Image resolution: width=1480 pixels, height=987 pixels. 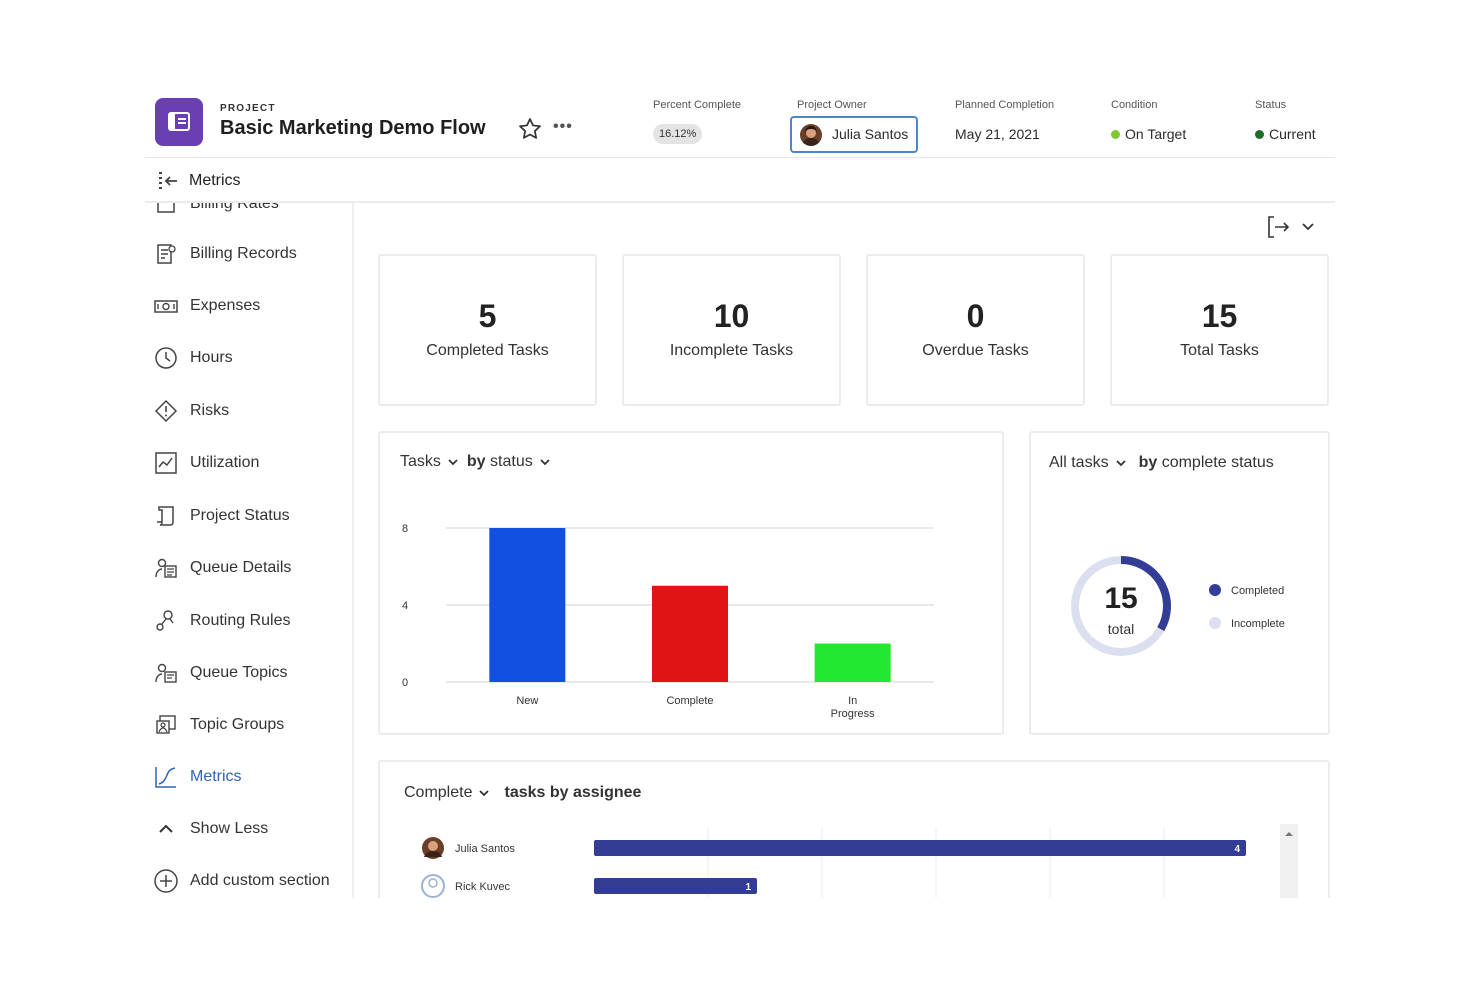 I want to click on sidebar-item-project-status: Project Status, so click(x=221, y=516).